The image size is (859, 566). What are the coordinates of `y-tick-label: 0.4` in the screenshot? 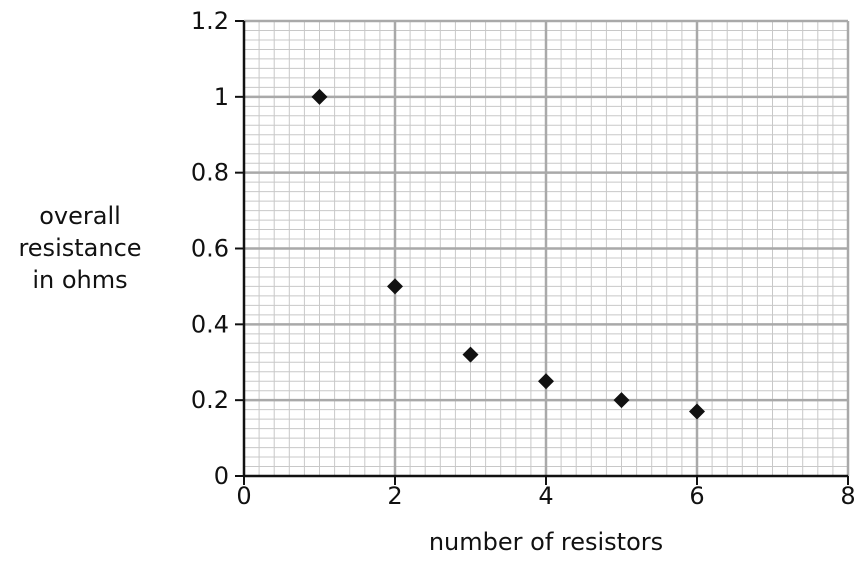 It's located at (210, 324).